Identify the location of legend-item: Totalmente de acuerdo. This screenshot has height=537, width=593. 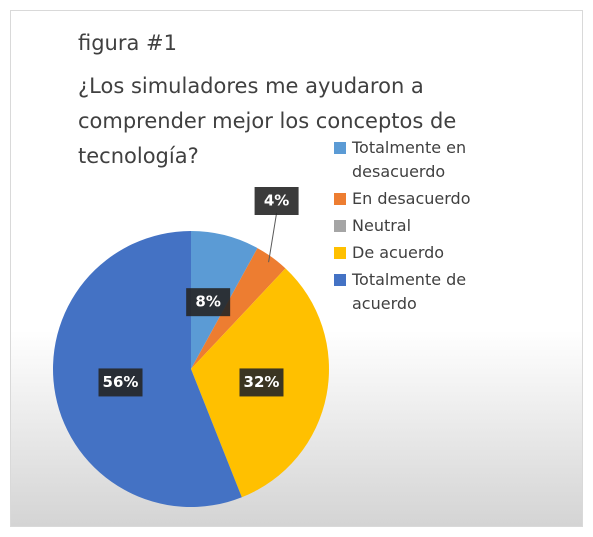
(429, 292).